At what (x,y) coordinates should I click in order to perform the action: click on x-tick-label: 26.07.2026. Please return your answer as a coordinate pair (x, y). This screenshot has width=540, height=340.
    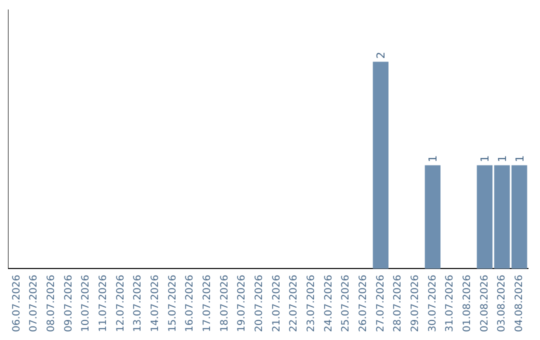
    Looking at the image, I should click on (363, 303).